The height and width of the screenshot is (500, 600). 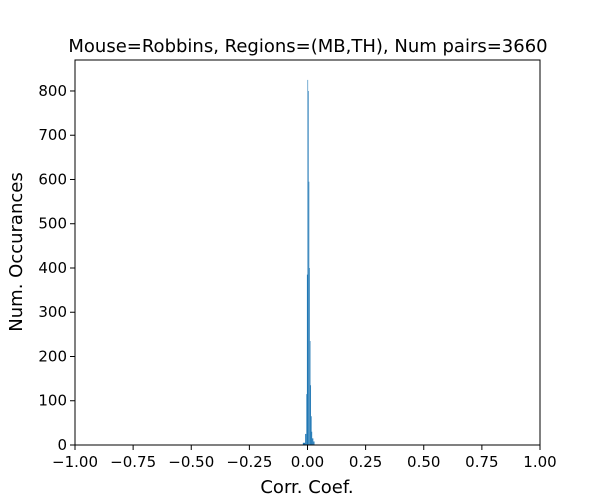 What do you see at coordinates (52, 135) in the screenshot?
I see `y-tick-label: 700` at bounding box center [52, 135].